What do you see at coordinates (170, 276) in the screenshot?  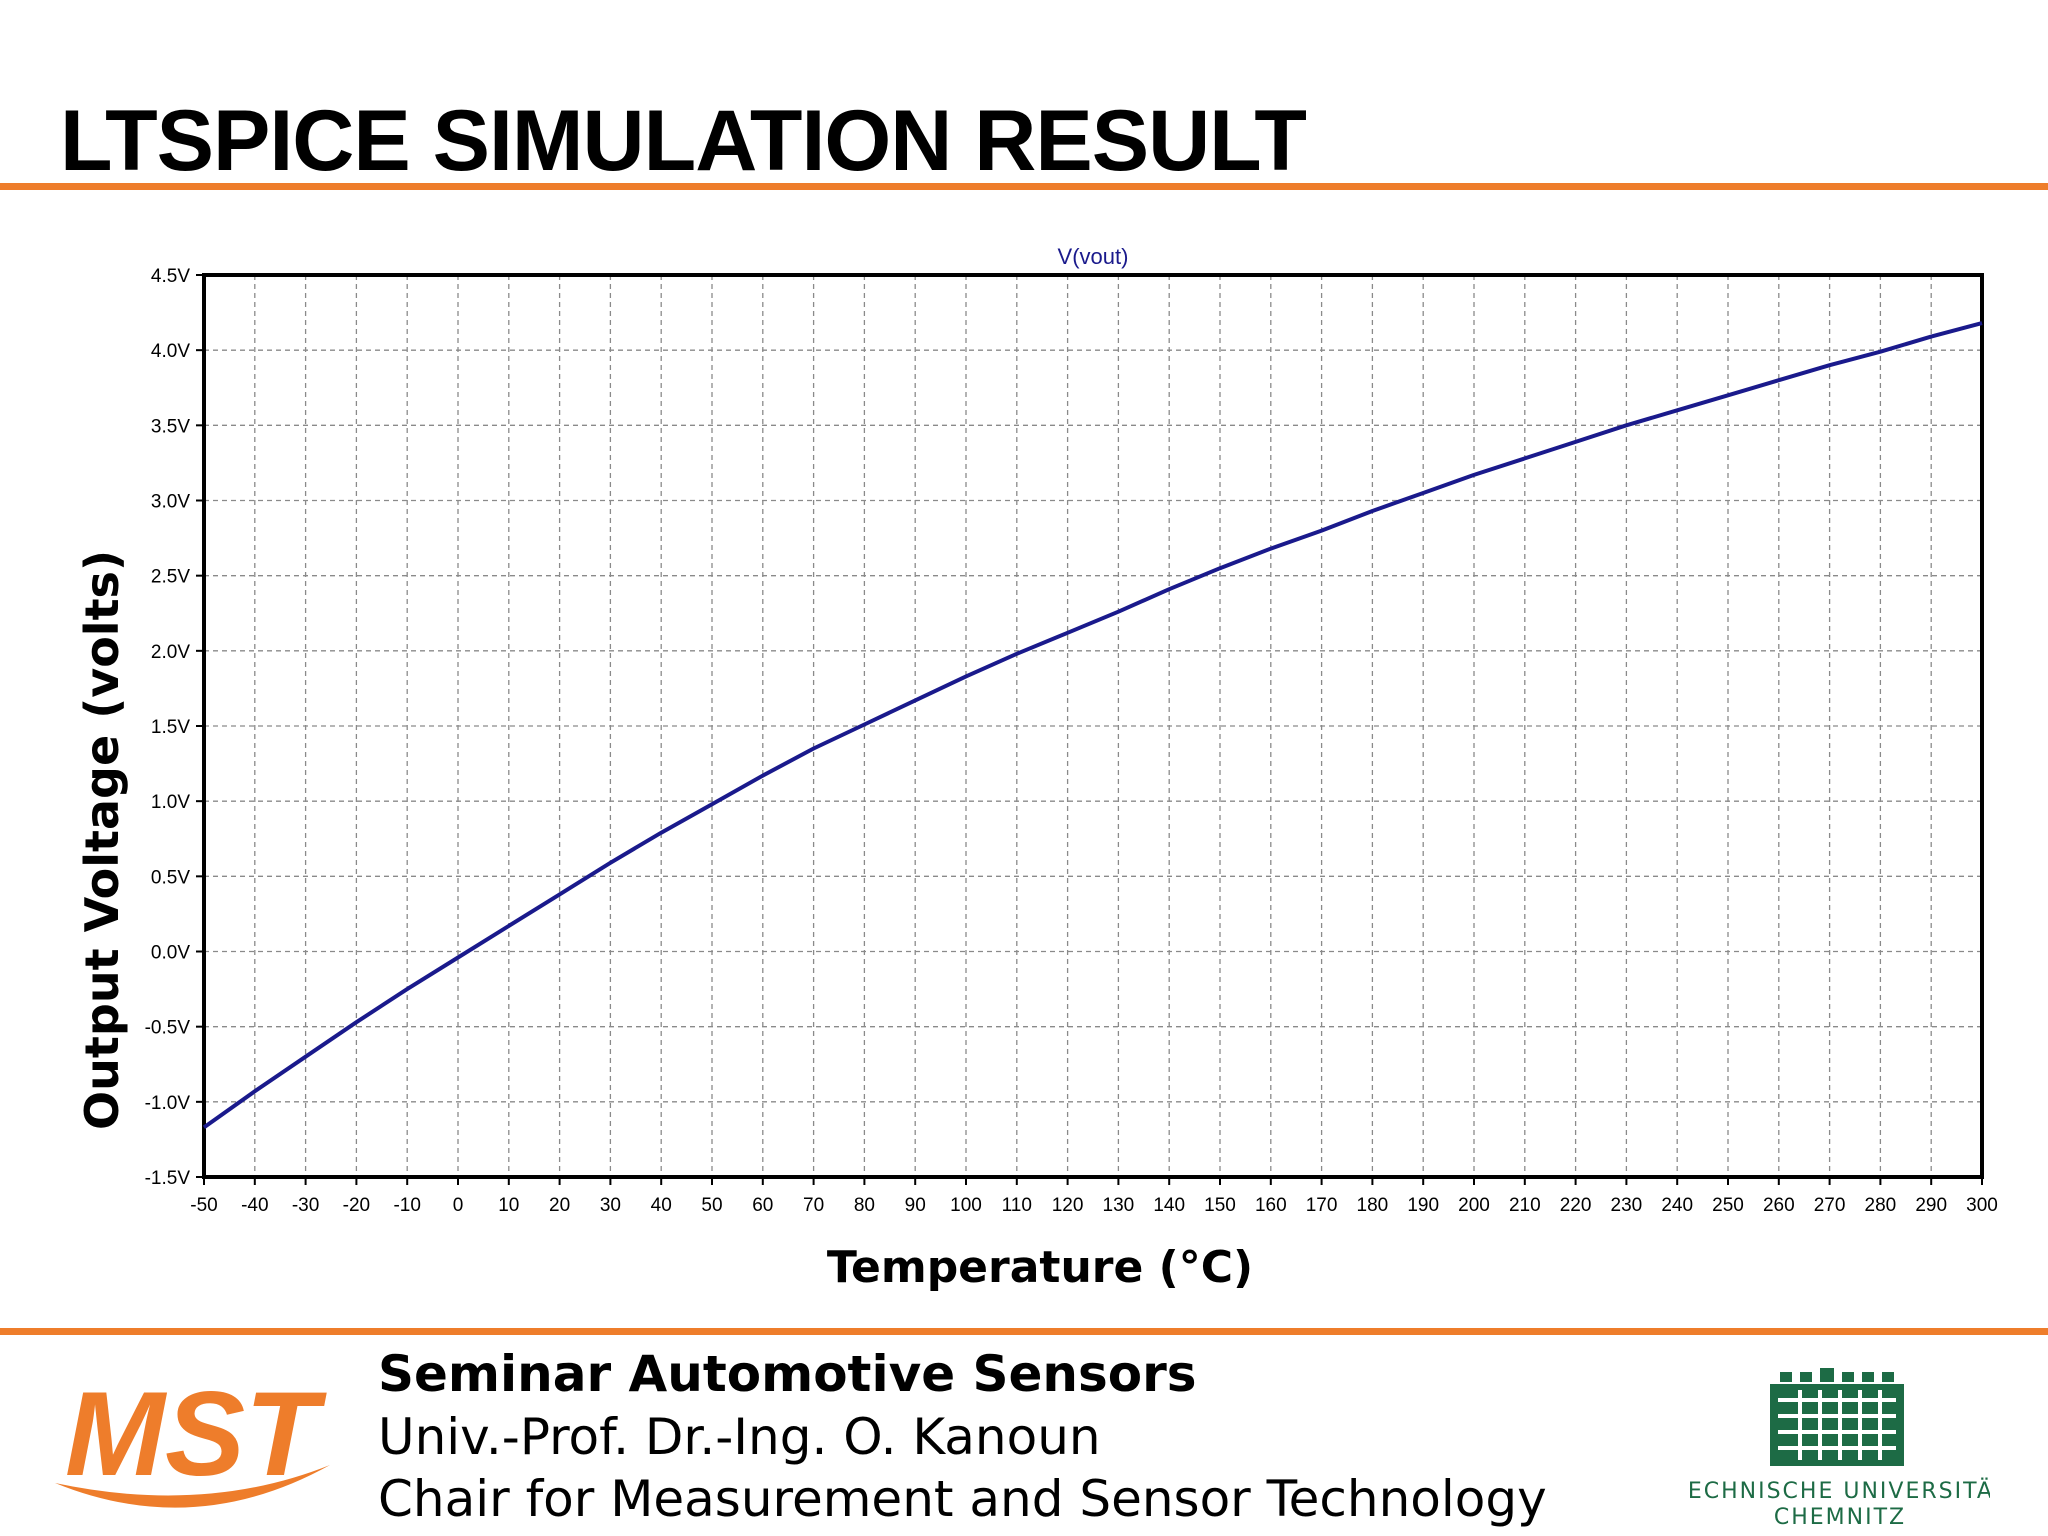 I see `y-tick-label: 4.5V` at bounding box center [170, 276].